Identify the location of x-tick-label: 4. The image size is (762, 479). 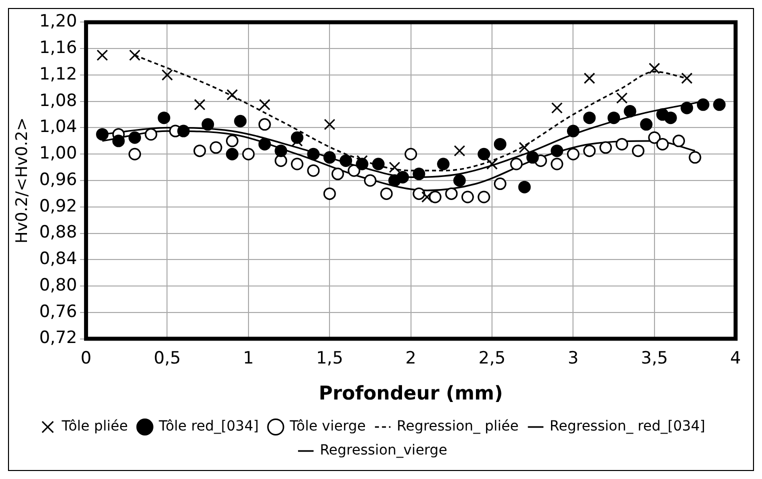
(736, 358).